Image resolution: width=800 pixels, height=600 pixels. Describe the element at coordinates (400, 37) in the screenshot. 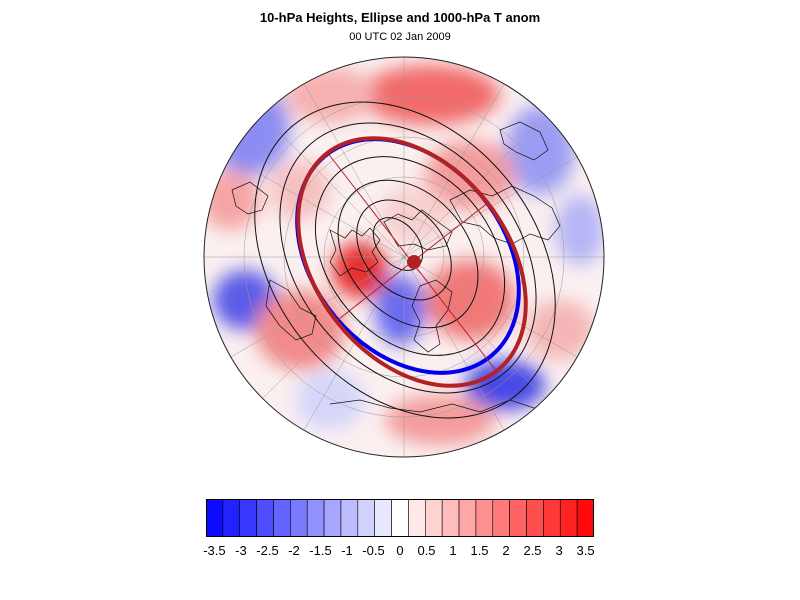

I see `page-subtitle: 00 UTC 02 Jan 2009` at that location.